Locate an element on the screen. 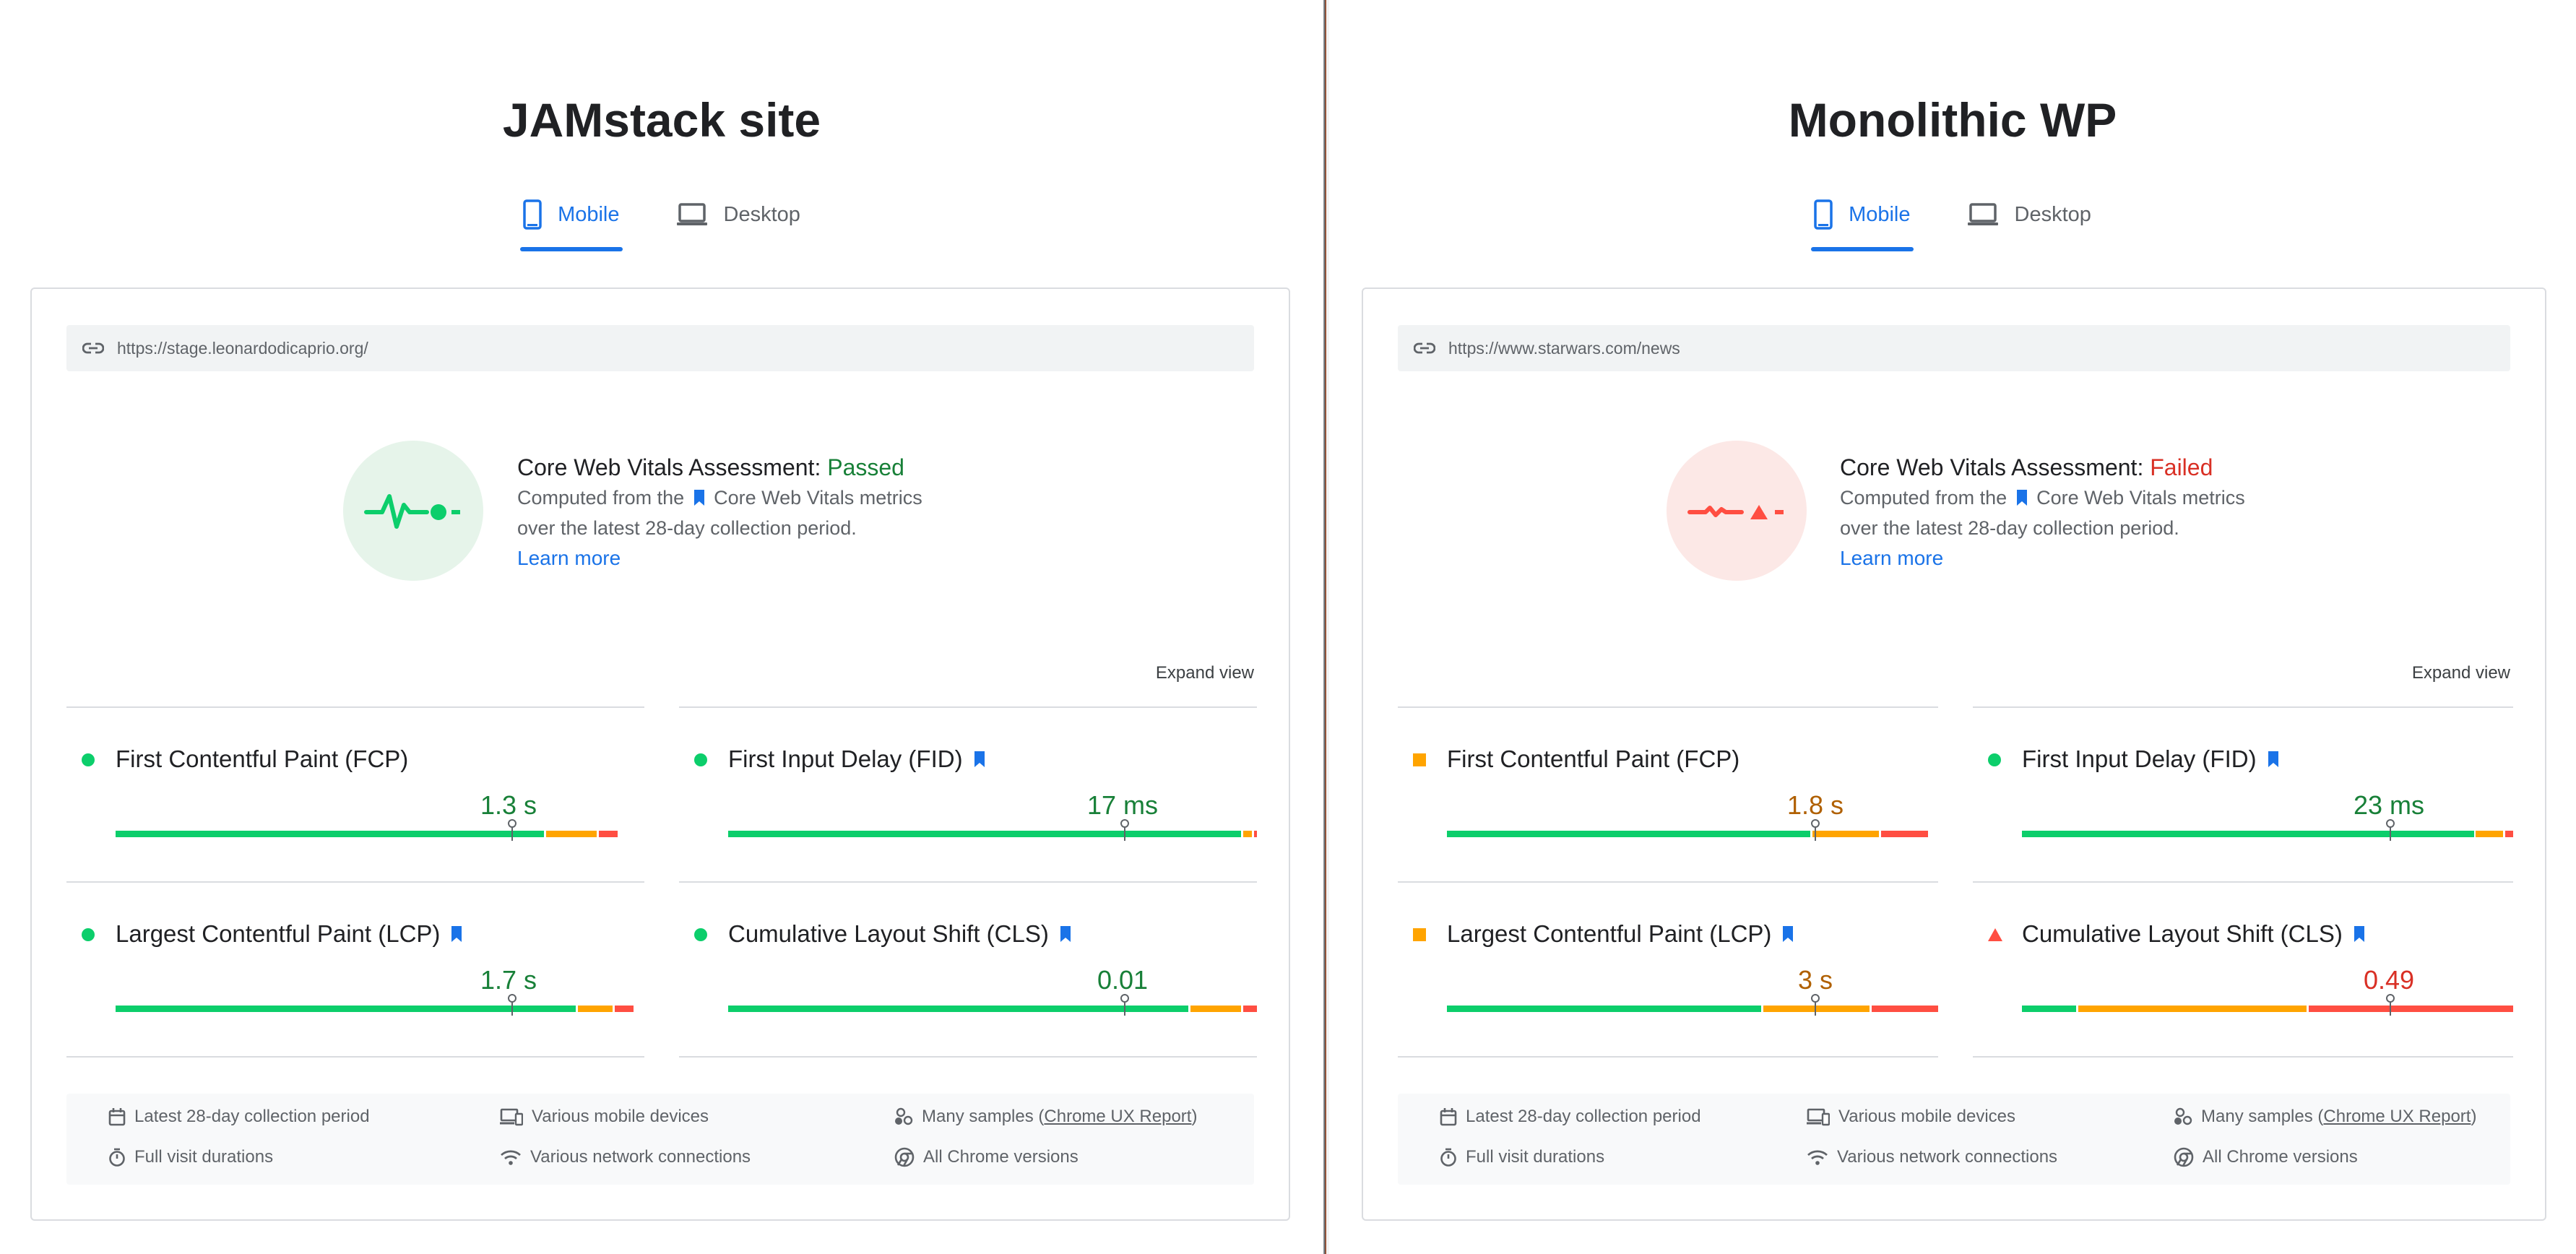 This screenshot has height=1254, width=2576. calendar-icon is located at coordinates (1448, 1117).